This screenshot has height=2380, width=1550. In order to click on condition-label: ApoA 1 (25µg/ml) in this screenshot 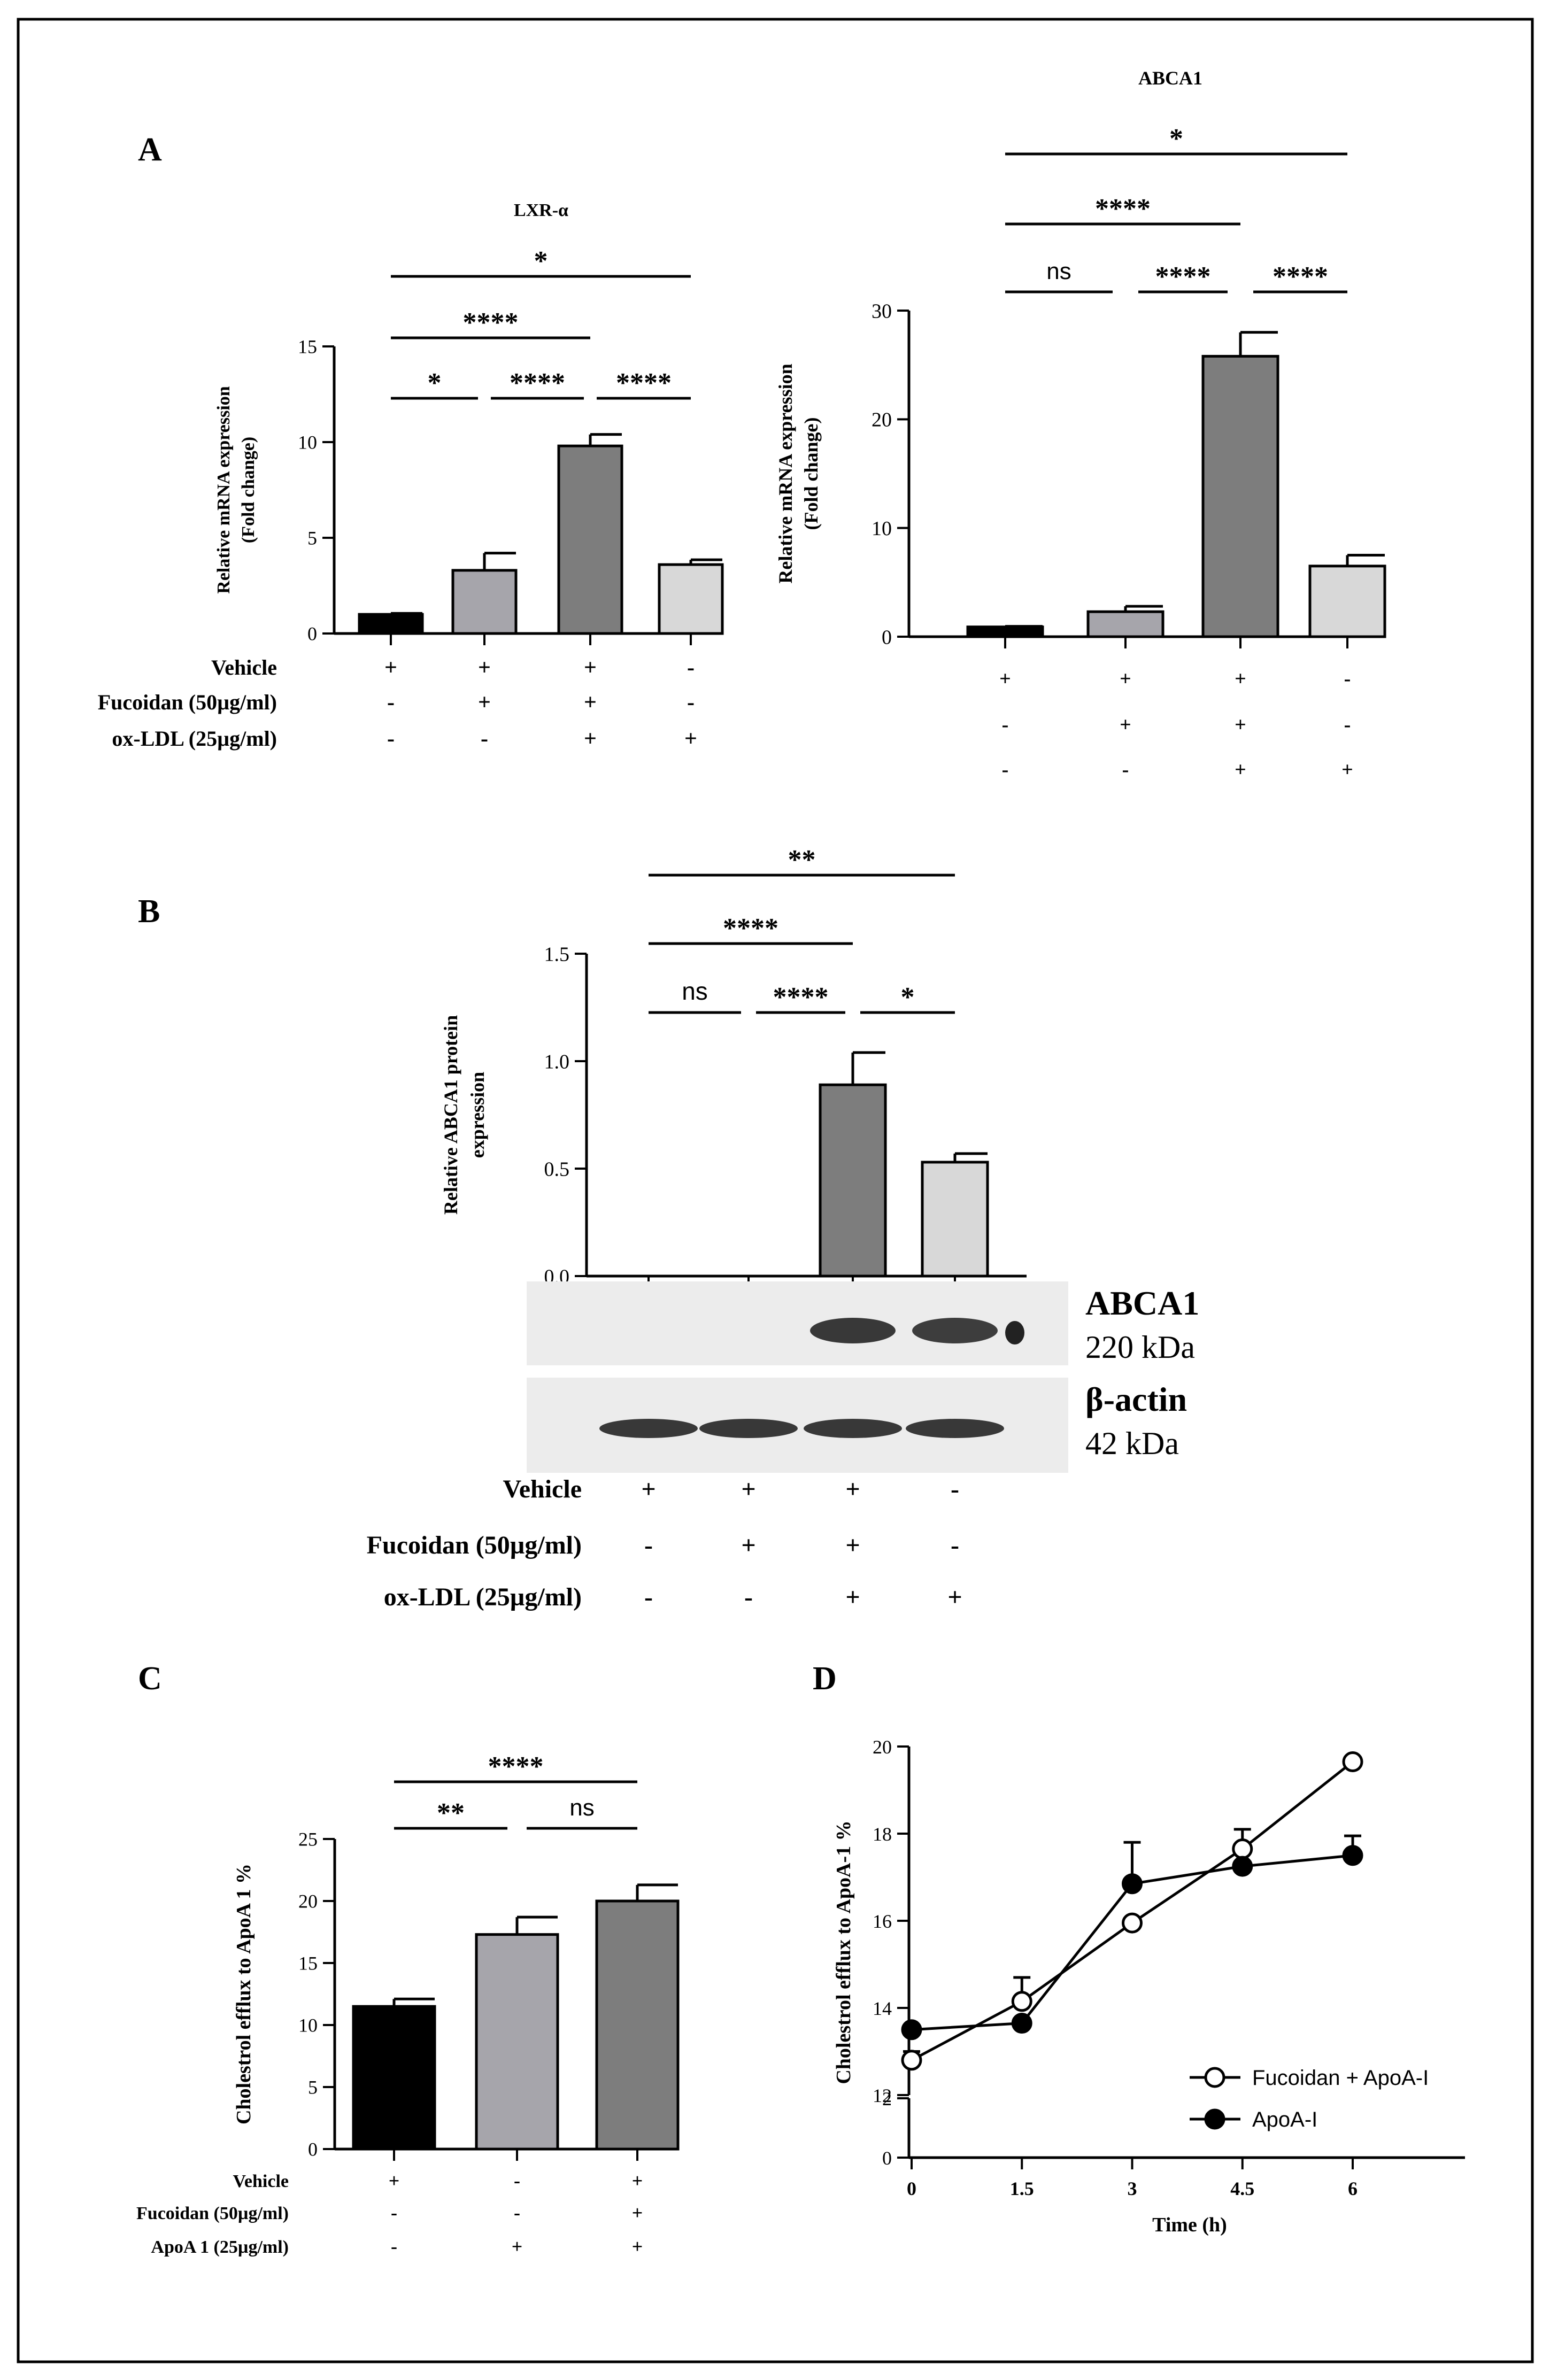, I will do `click(220, 2247)`.